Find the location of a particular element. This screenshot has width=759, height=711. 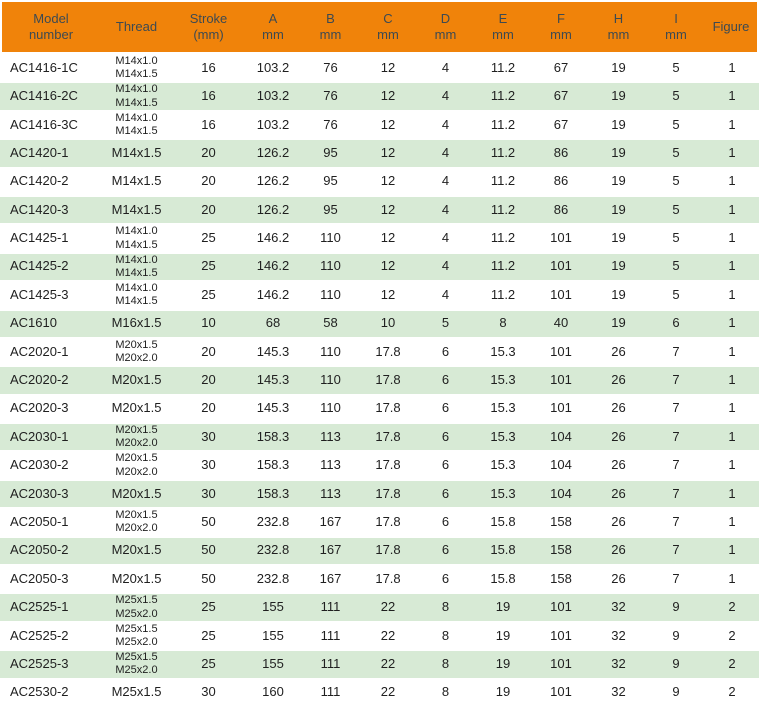

cell-d: 5 is located at coordinates (445, 324).